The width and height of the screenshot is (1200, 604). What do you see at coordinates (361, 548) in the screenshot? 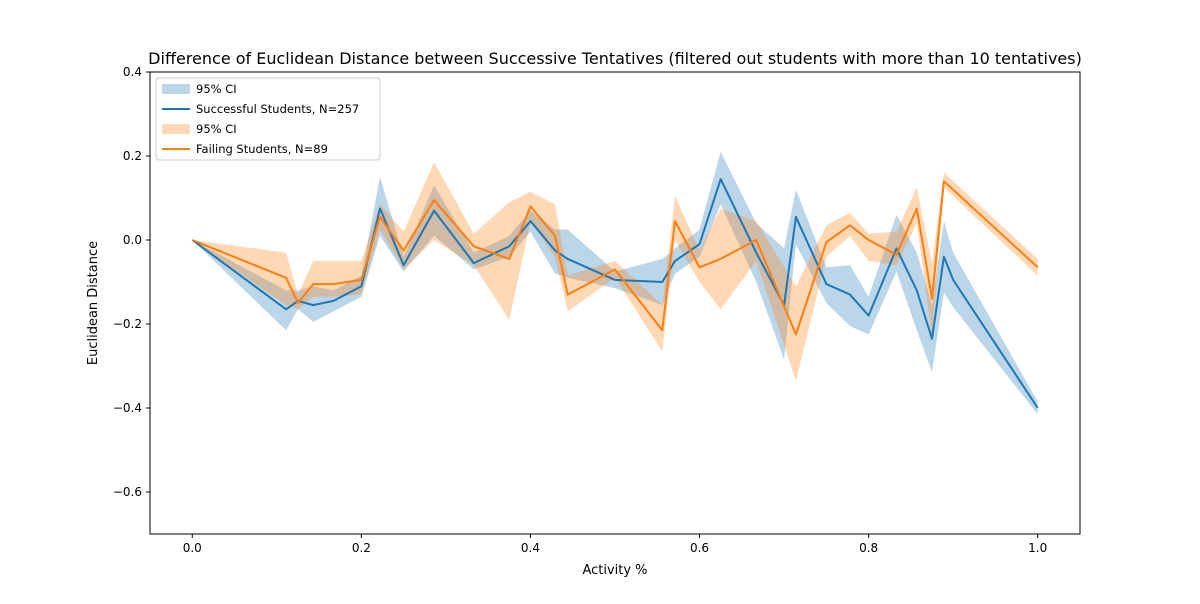
I see `x-tick-label: 0.2` at bounding box center [361, 548].